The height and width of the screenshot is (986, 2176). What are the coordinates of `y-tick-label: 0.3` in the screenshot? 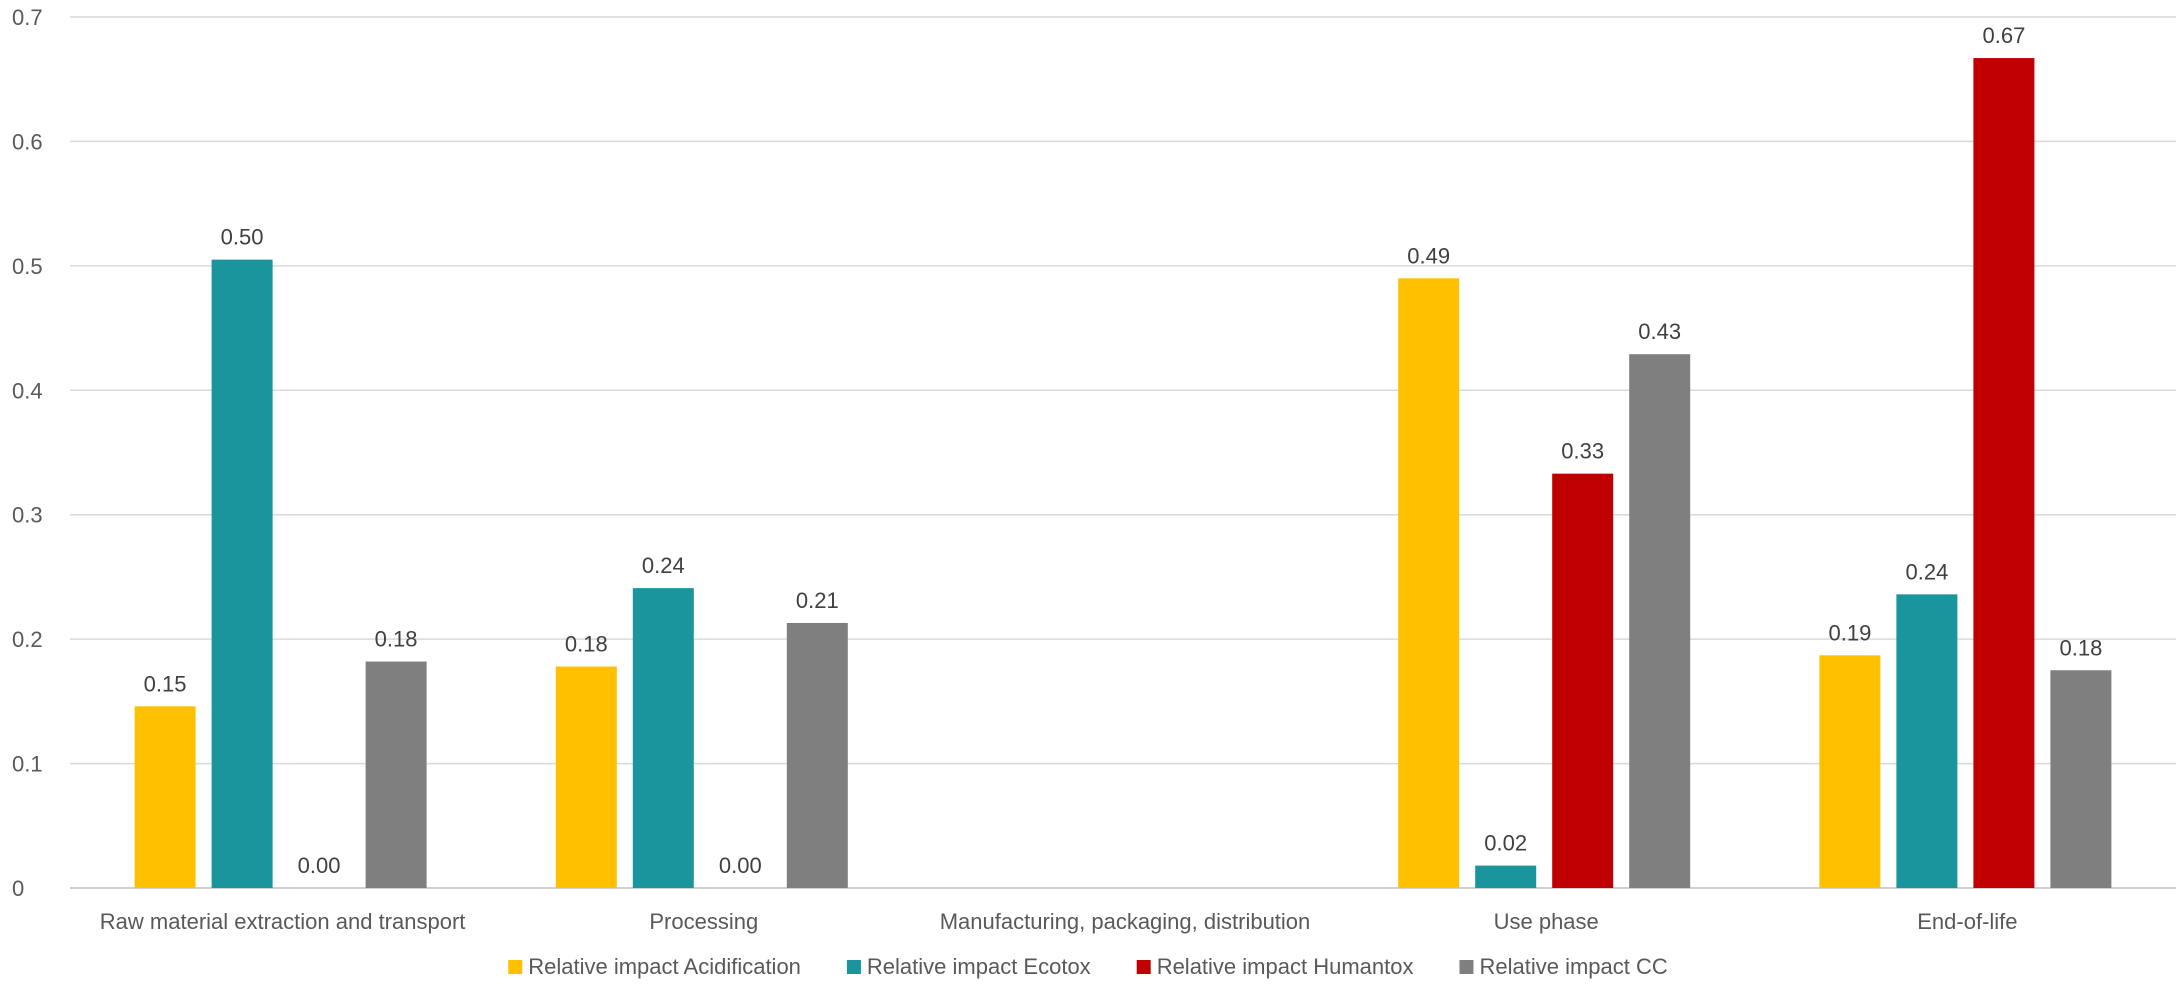 It's located at (27, 515).